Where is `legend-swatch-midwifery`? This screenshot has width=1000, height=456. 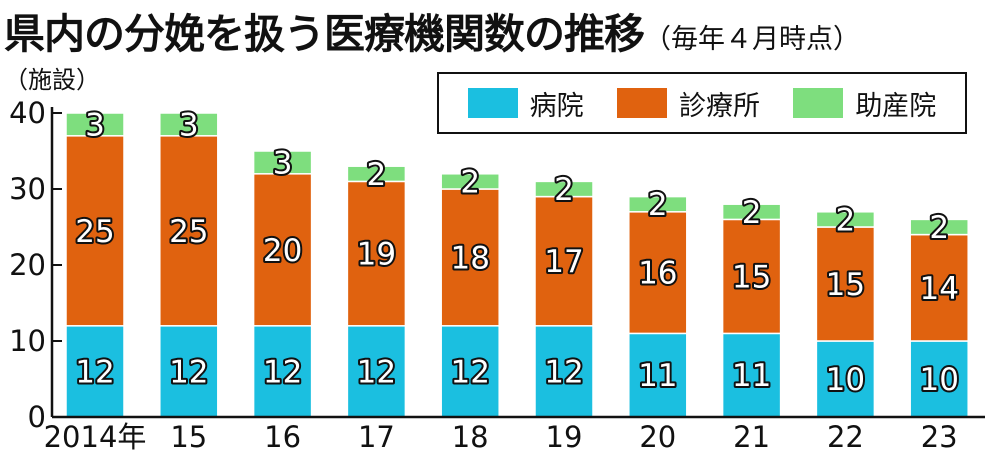 legend-swatch-midwifery is located at coordinates (818, 103).